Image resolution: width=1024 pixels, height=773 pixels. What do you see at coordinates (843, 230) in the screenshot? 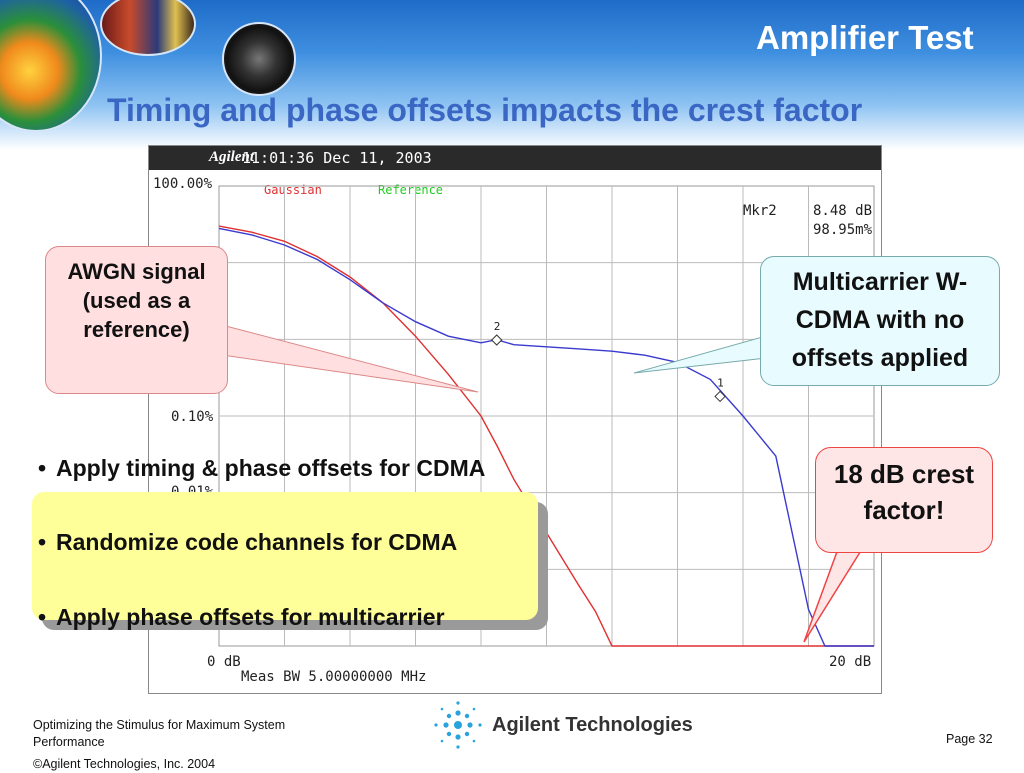
I see `marker-pct: 98.95m%` at bounding box center [843, 230].